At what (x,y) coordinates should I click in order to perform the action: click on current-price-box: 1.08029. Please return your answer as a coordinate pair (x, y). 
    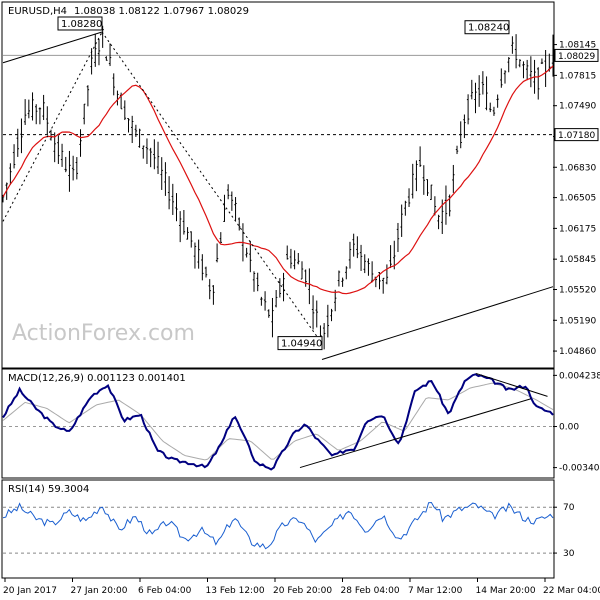
    Looking at the image, I should click on (576, 55).